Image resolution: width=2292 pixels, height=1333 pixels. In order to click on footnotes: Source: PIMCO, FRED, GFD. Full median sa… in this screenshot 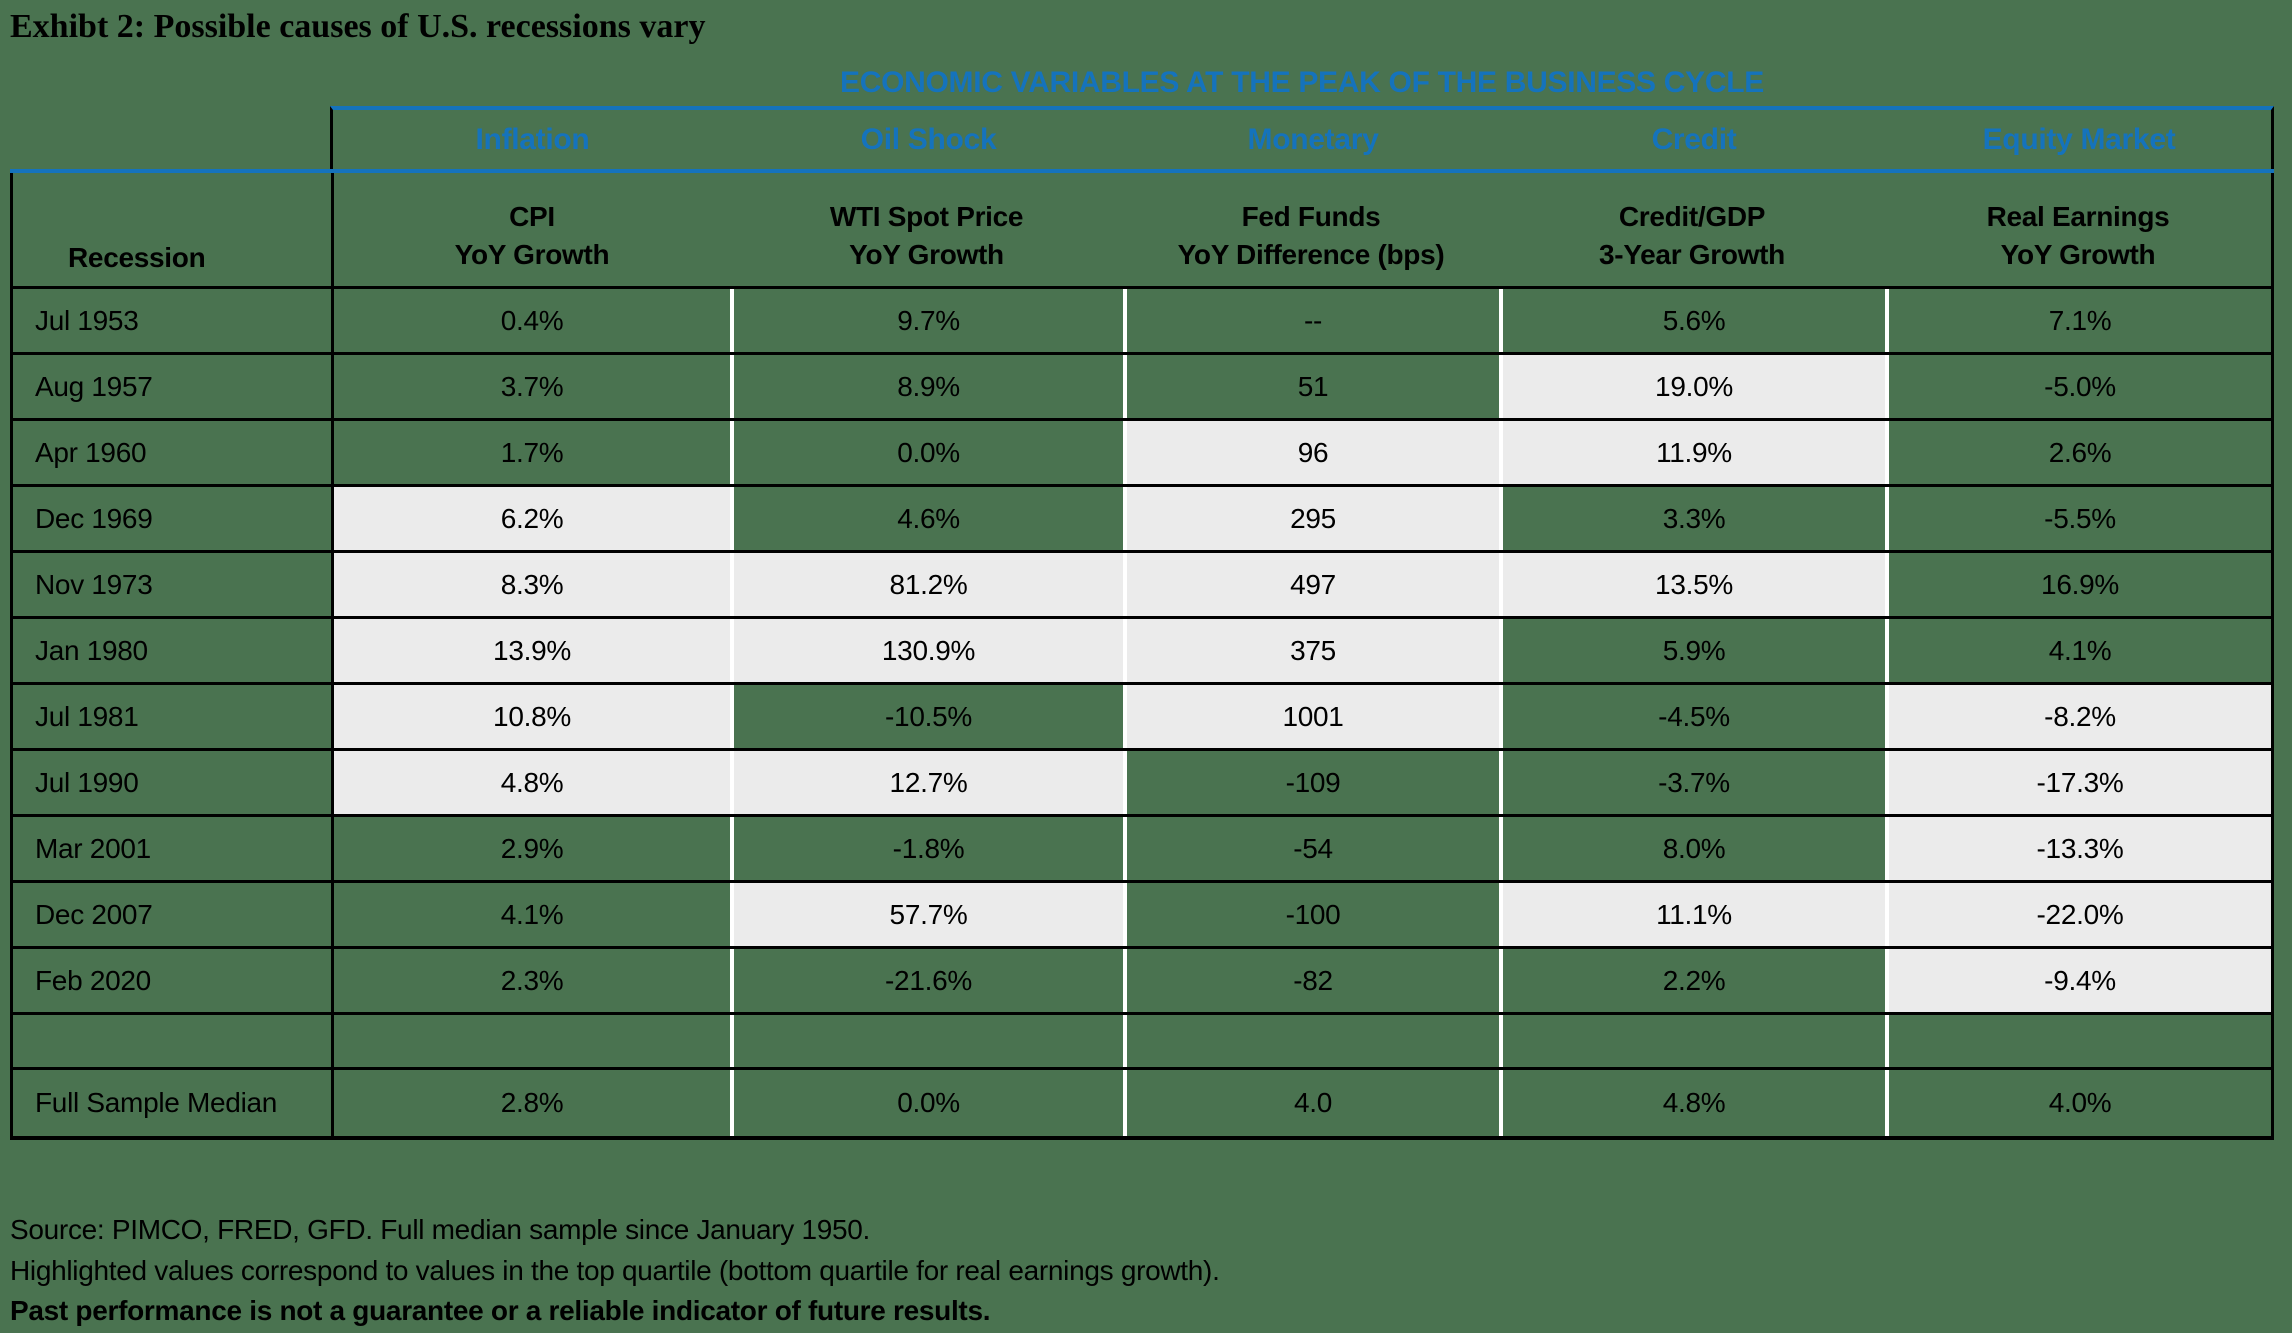, I will do `click(1151, 1271)`.